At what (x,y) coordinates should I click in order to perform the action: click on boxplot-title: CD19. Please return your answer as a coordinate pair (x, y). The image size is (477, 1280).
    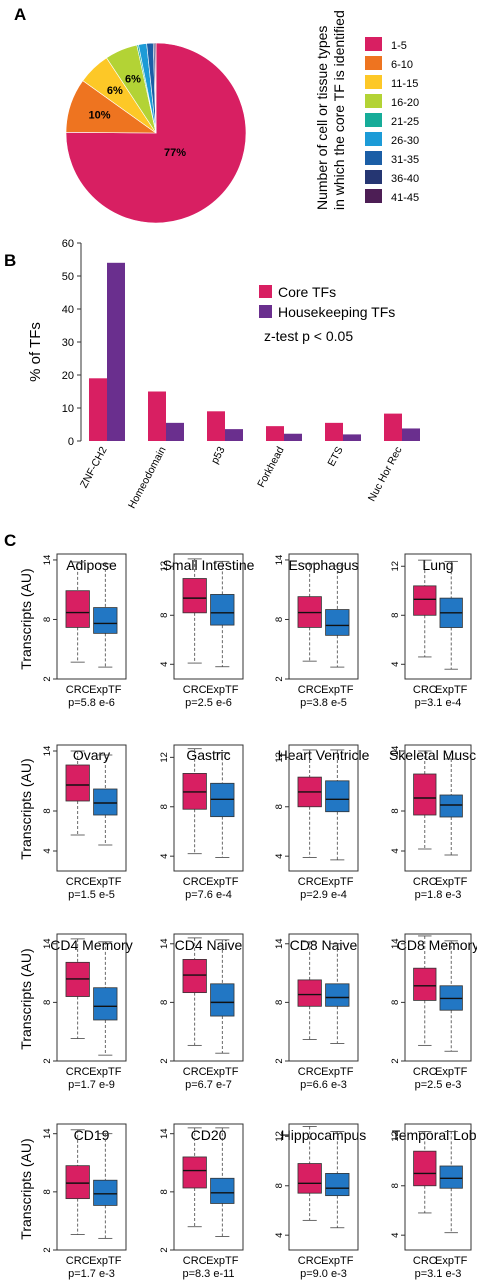
    Looking at the image, I should click on (92, 1135).